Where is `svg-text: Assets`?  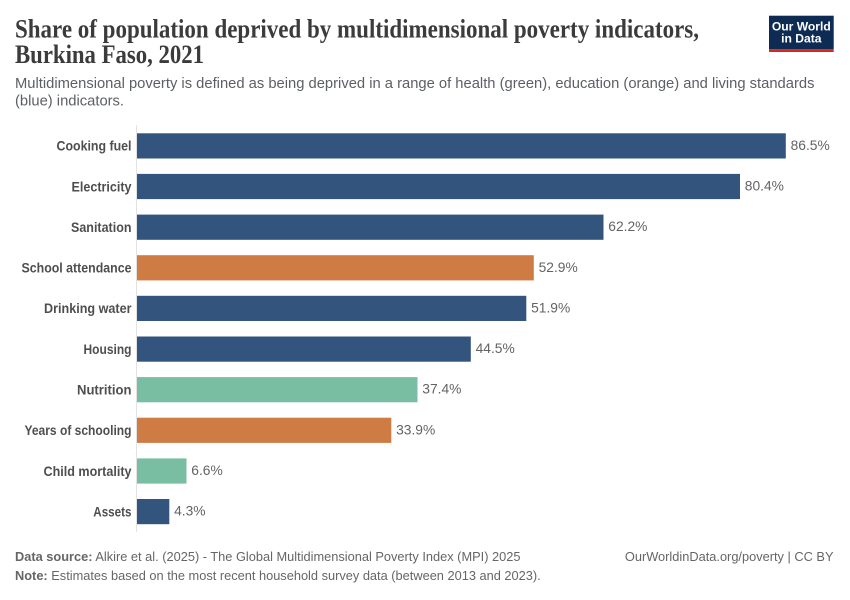
svg-text: Assets is located at coordinates (112, 511).